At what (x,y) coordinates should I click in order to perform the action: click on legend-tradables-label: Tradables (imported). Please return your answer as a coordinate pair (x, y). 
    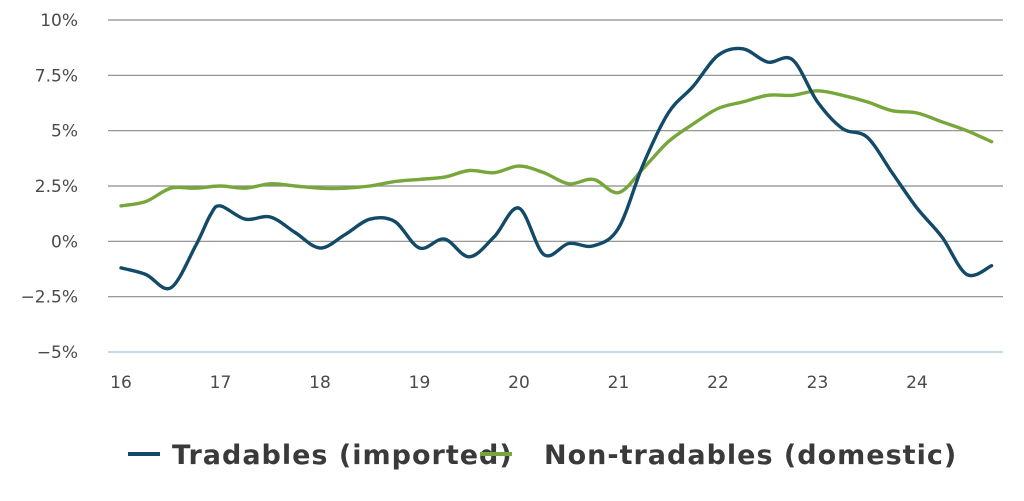
    Looking at the image, I should click on (342, 455).